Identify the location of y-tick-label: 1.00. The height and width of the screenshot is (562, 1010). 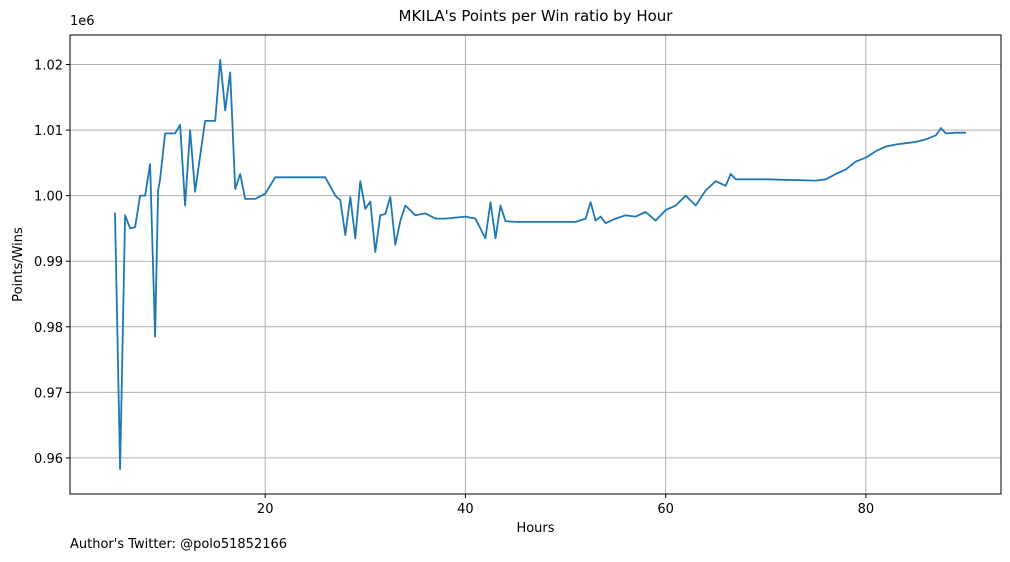
(48, 197).